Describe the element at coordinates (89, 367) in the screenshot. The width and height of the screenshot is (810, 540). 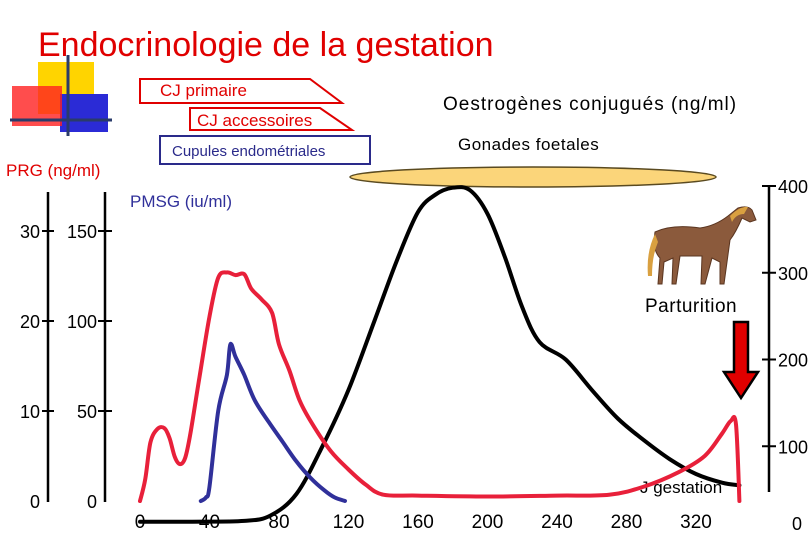
I see `pmsg-ticks: 0 50 100 150` at that location.